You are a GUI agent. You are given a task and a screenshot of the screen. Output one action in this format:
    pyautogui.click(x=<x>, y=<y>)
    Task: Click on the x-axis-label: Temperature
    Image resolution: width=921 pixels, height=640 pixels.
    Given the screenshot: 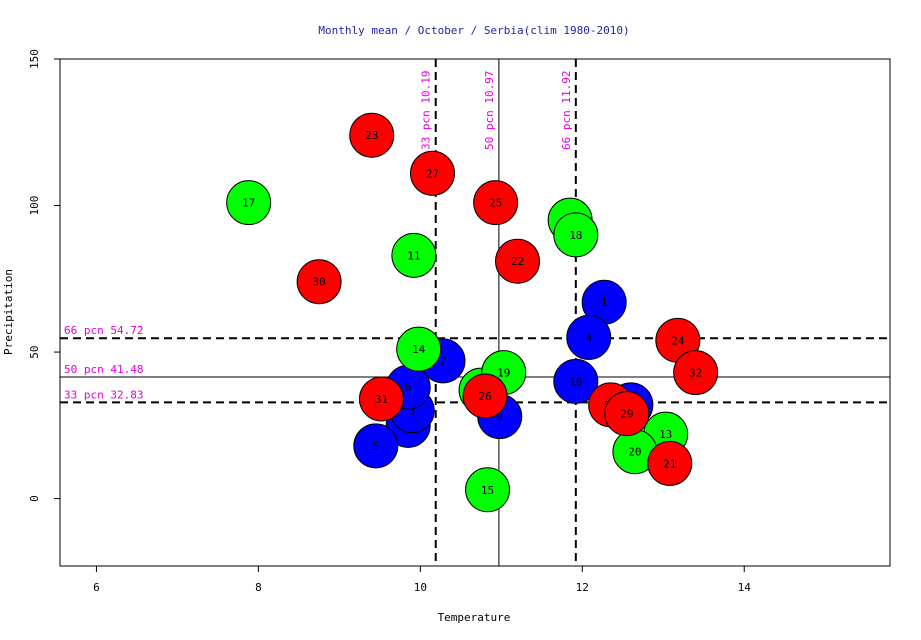 What is the action you would take?
    pyautogui.click(x=474, y=617)
    